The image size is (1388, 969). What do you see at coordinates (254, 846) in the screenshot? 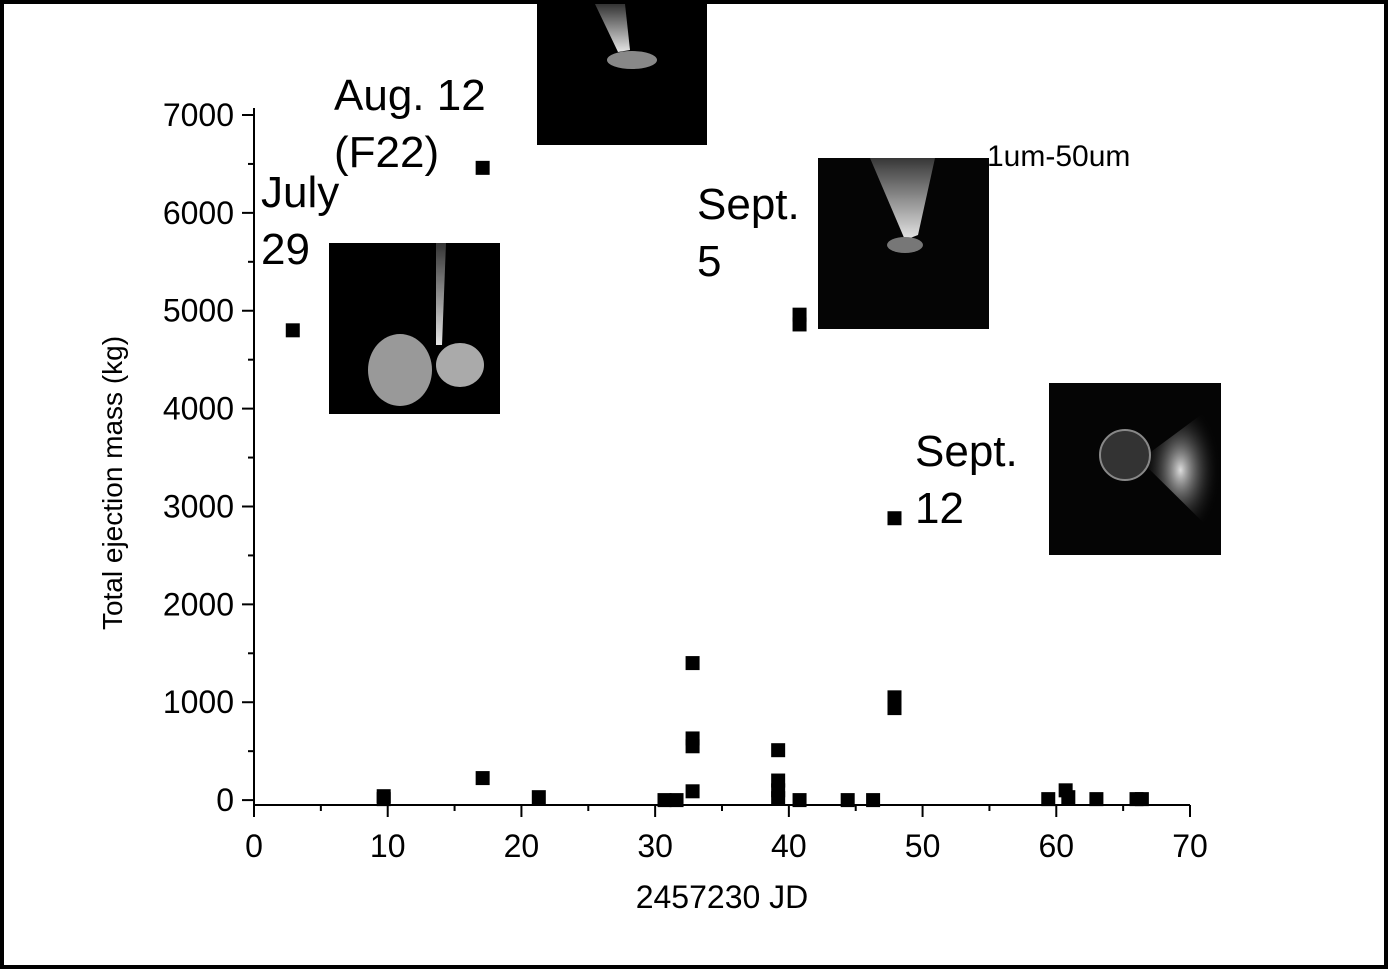
I see `x-tick-label: 0` at bounding box center [254, 846].